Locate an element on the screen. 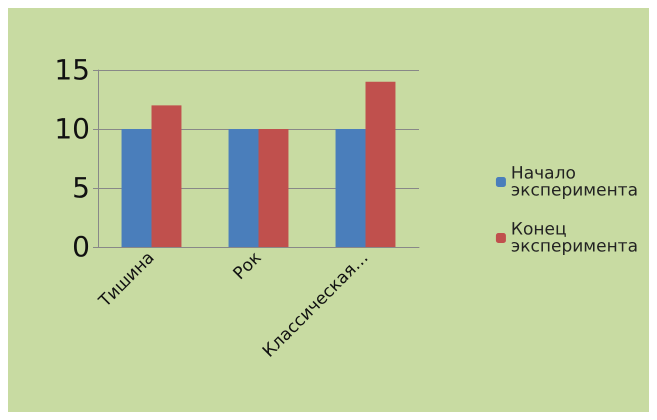  legend-label: Конец эксперимента is located at coordinates (574, 238).